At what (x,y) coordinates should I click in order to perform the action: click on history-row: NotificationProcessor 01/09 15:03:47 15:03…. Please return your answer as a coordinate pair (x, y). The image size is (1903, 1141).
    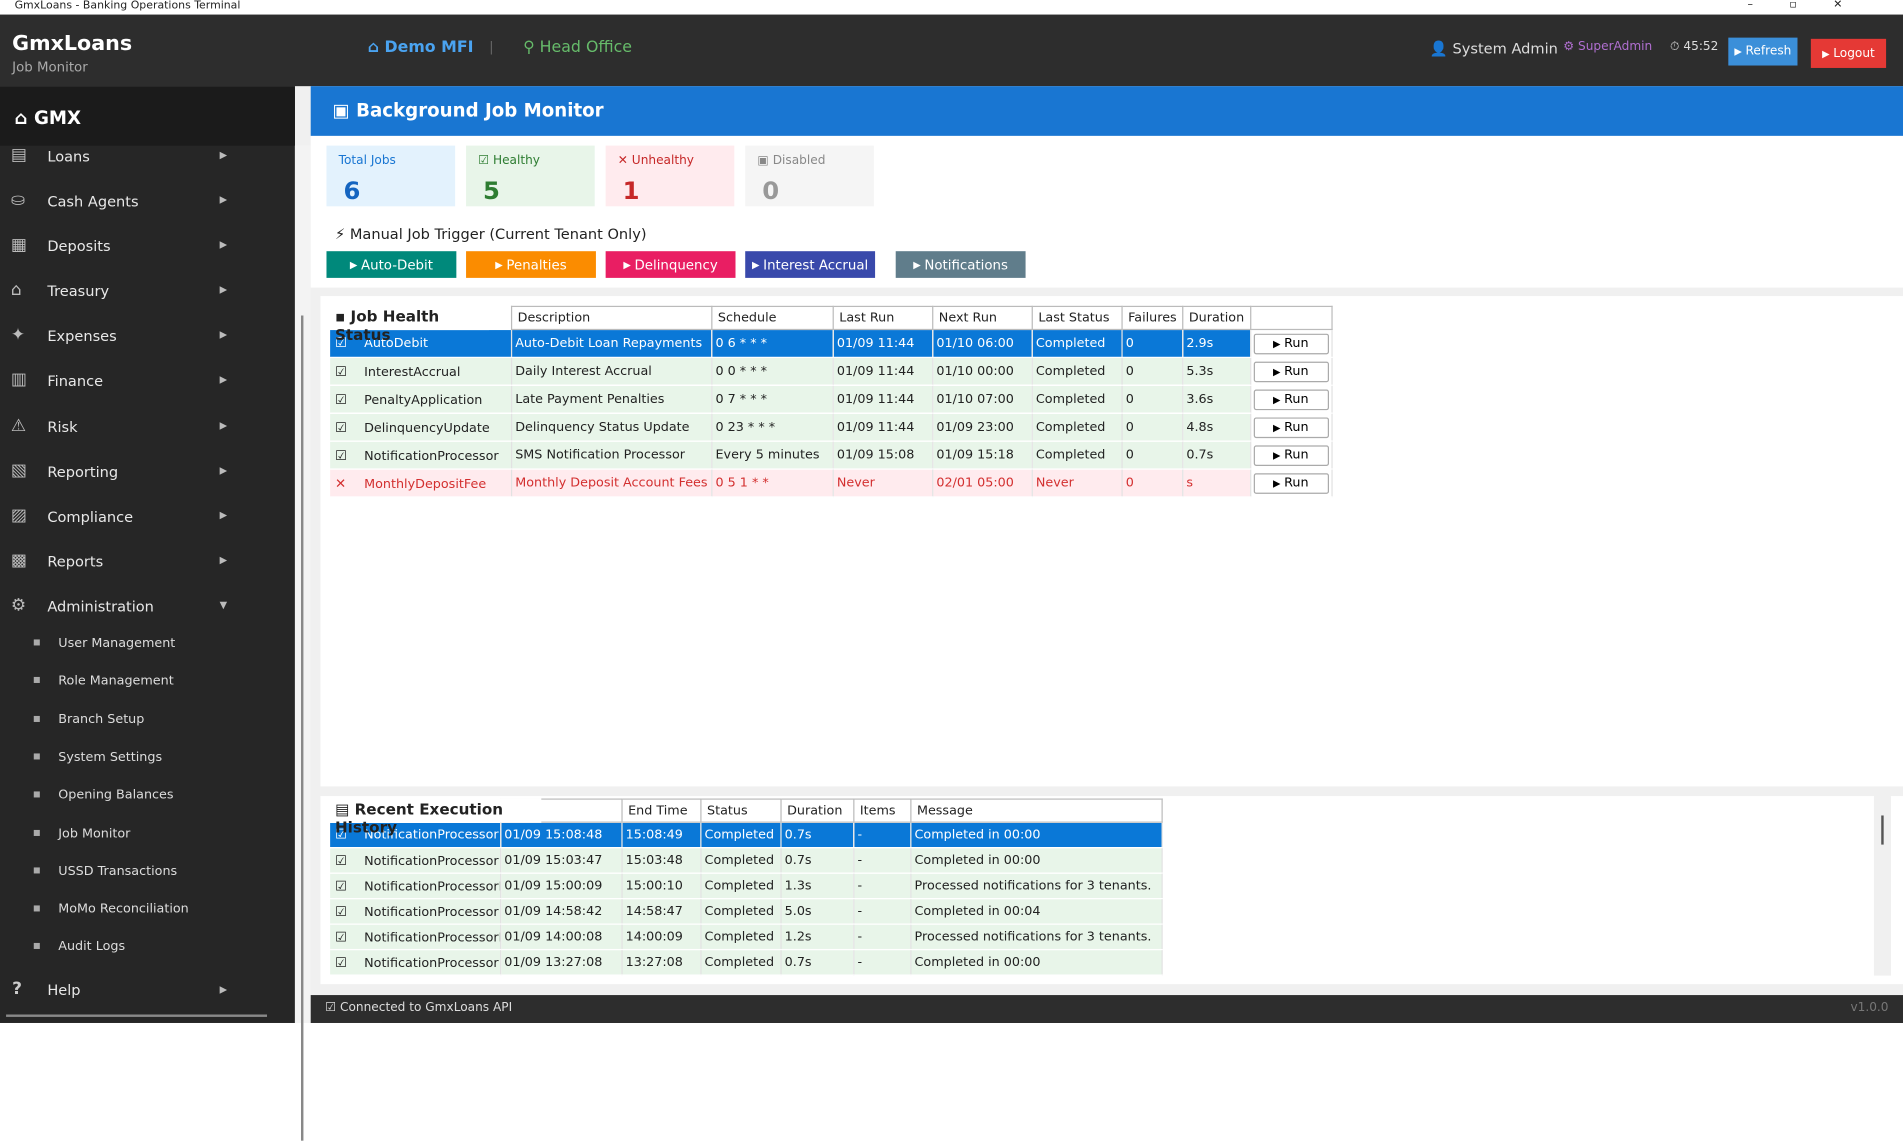
    Looking at the image, I should click on (746, 860).